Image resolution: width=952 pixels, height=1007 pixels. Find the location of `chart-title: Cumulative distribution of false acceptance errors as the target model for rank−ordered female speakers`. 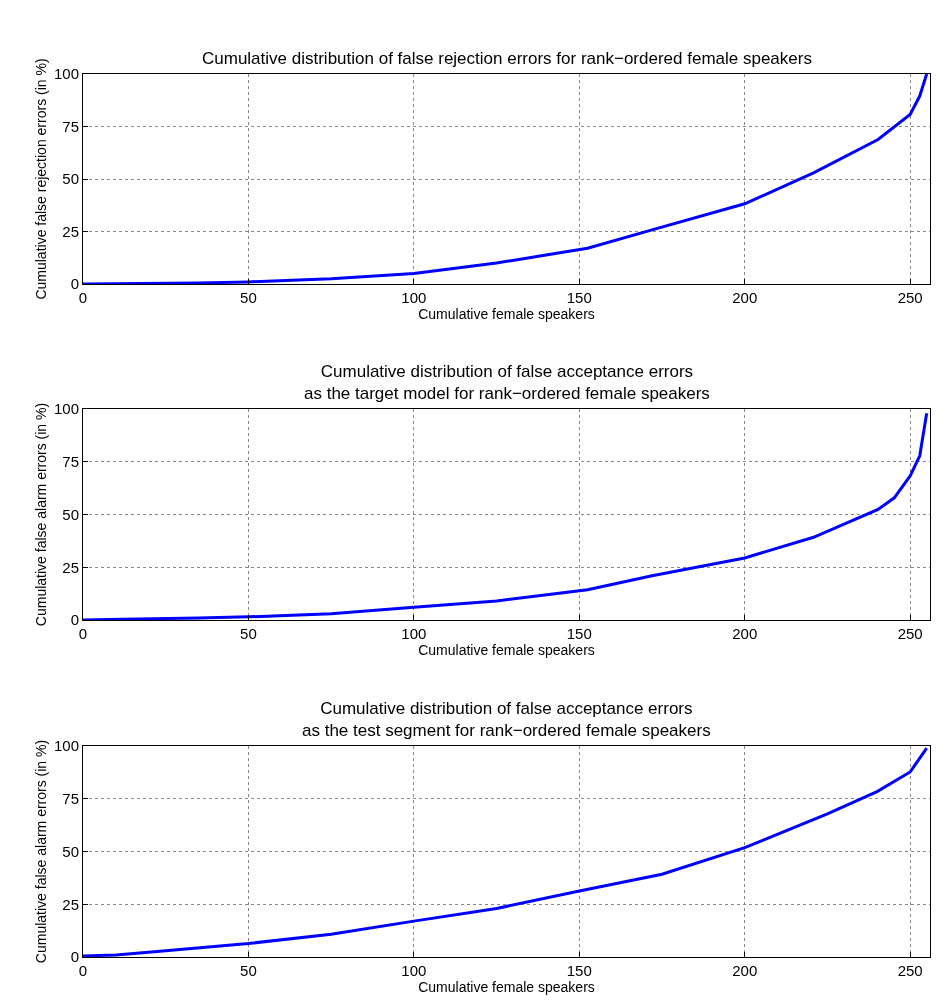

chart-title: Cumulative distribution of false acceptance errors as the target model for rank−ordered female speakers is located at coordinates (507, 383).